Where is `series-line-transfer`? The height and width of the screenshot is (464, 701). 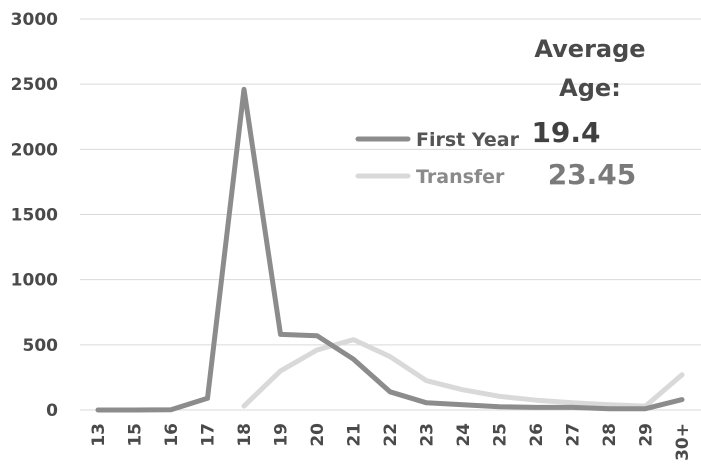
series-line-transfer is located at coordinates (463, 373).